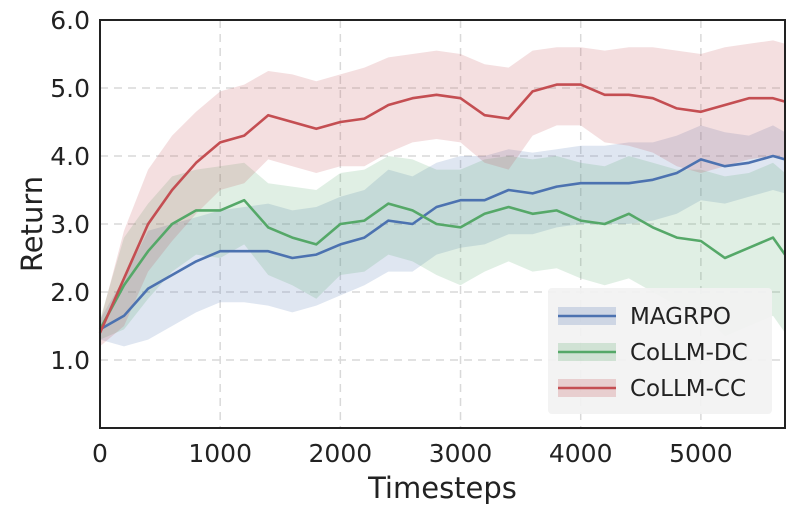  I want to click on legend: MAGRPO CoLLM-DC CoLLM-CC, so click(660, 351).